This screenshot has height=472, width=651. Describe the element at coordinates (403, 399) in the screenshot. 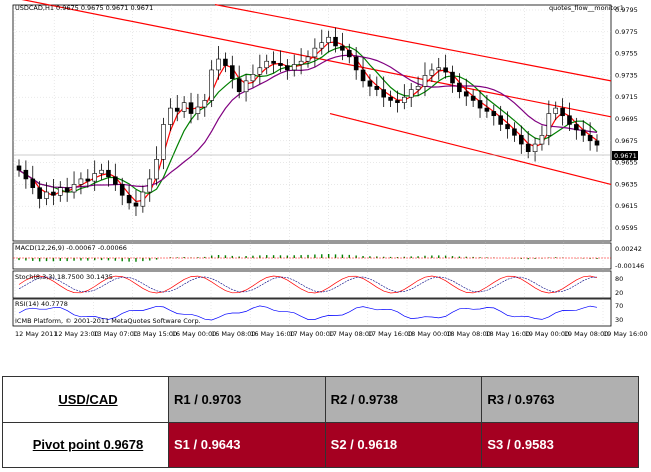

I see `r2-cell: R2 / 0.9738` at that location.